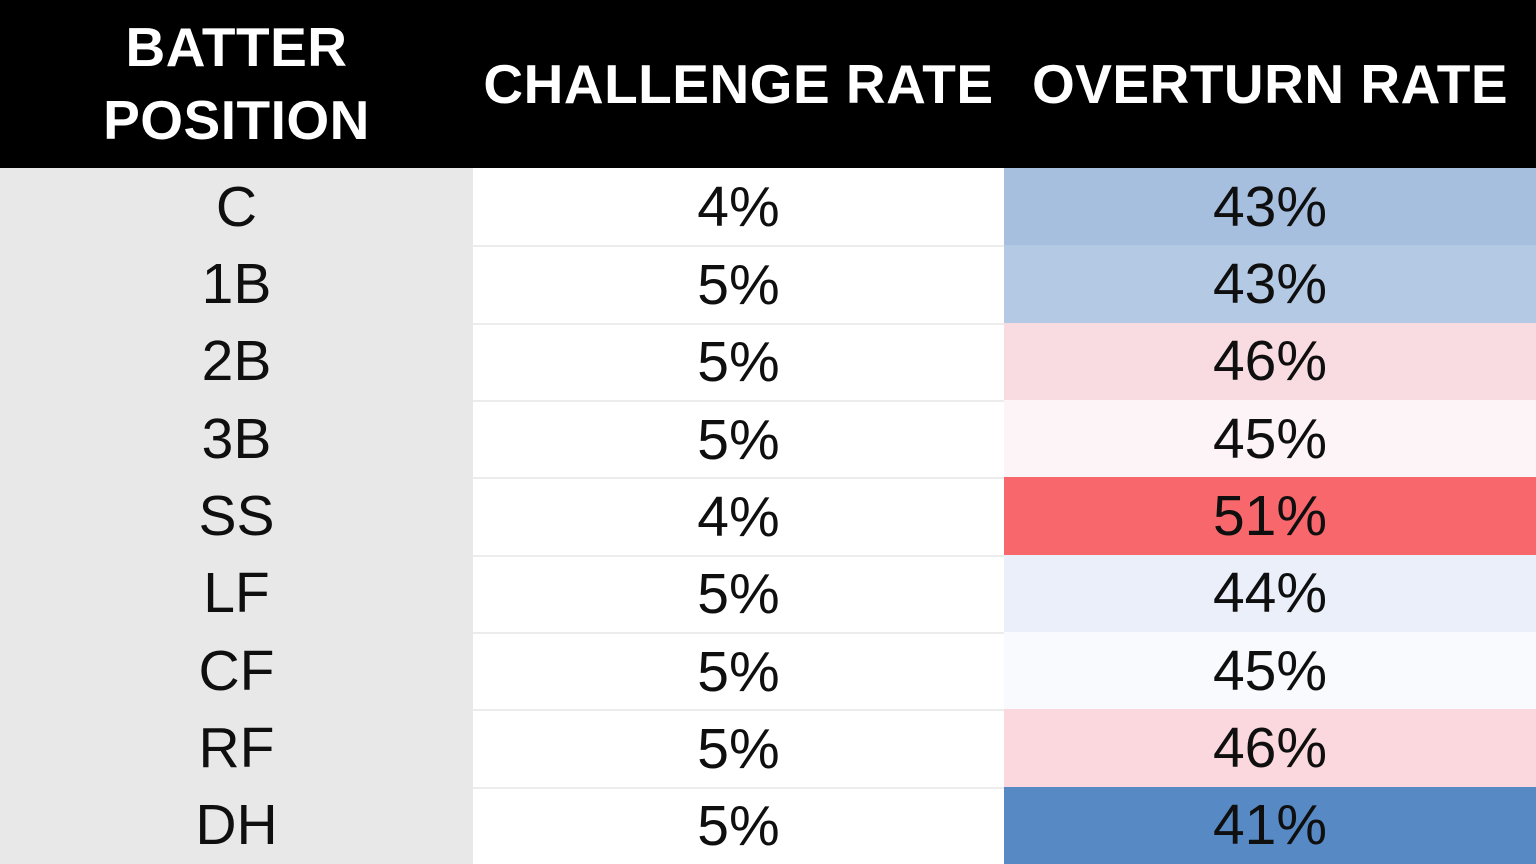 The height and width of the screenshot is (864, 1536). I want to click on table-row: DH 5% 41%, so click(768, 825).